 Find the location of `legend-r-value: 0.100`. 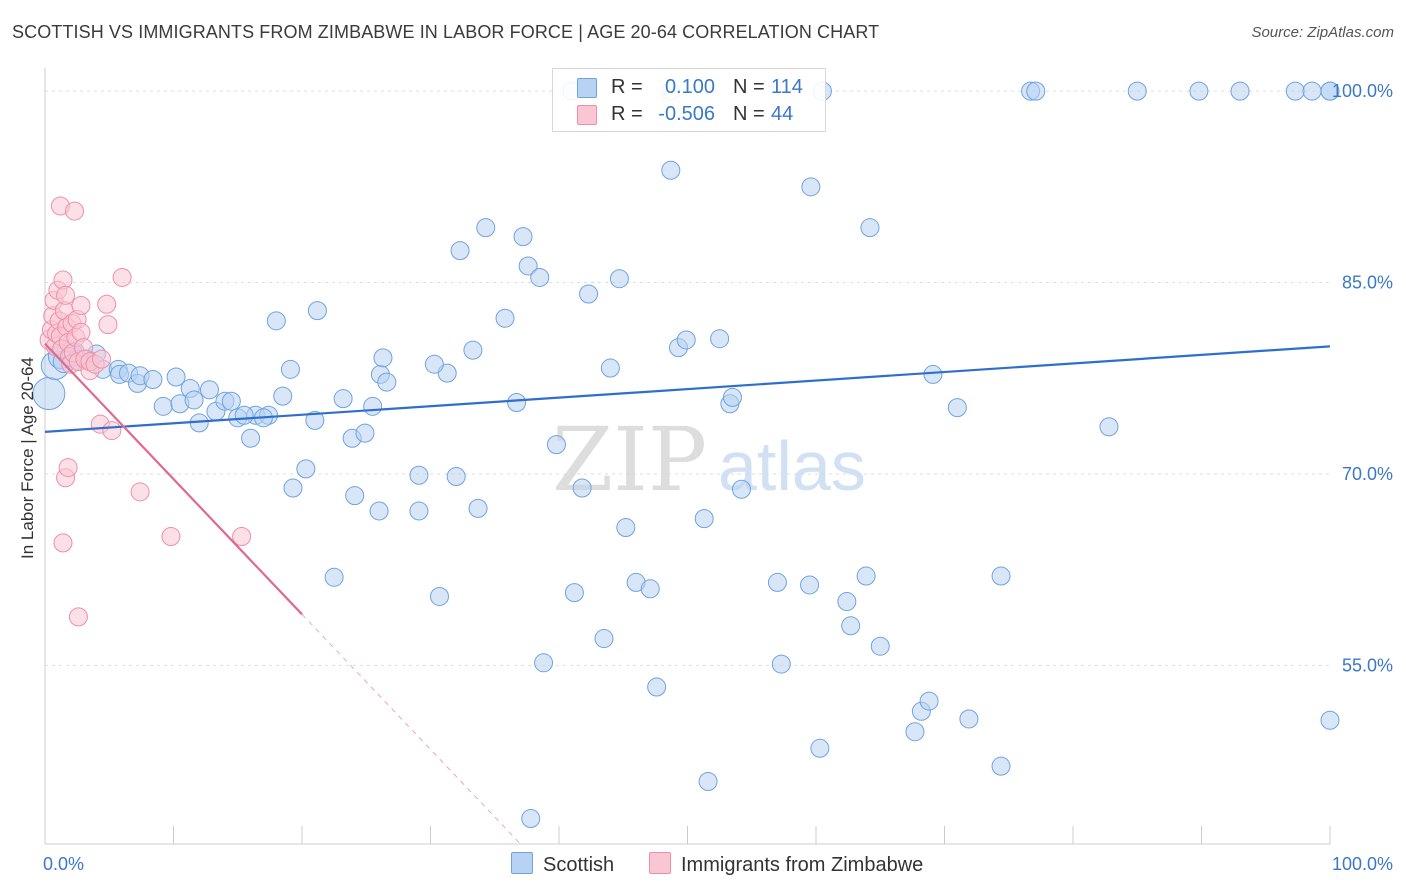

legend-r-value: 0.100 is located at coordinates (689, 87).